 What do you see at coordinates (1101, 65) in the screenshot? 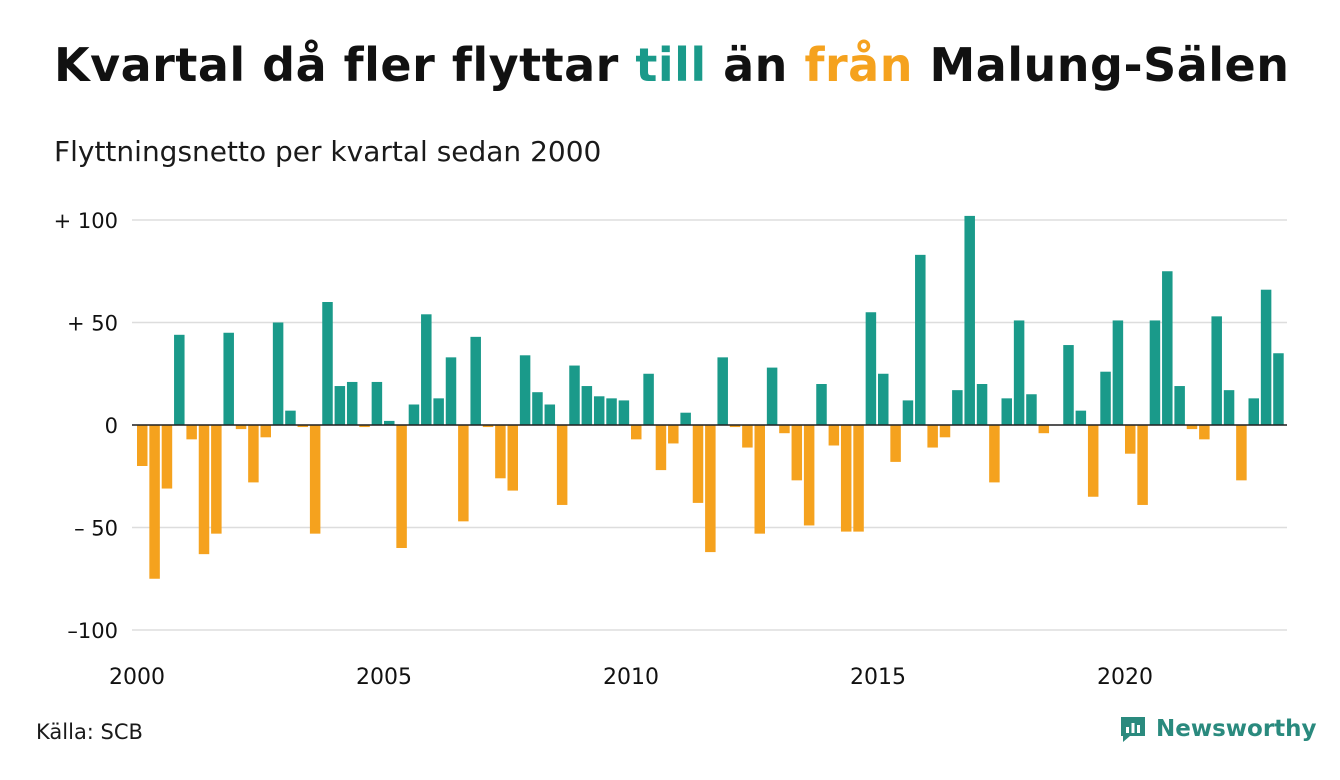
I see `title-part-3: Malung-Sälen` at bounding box center [1101, 65].